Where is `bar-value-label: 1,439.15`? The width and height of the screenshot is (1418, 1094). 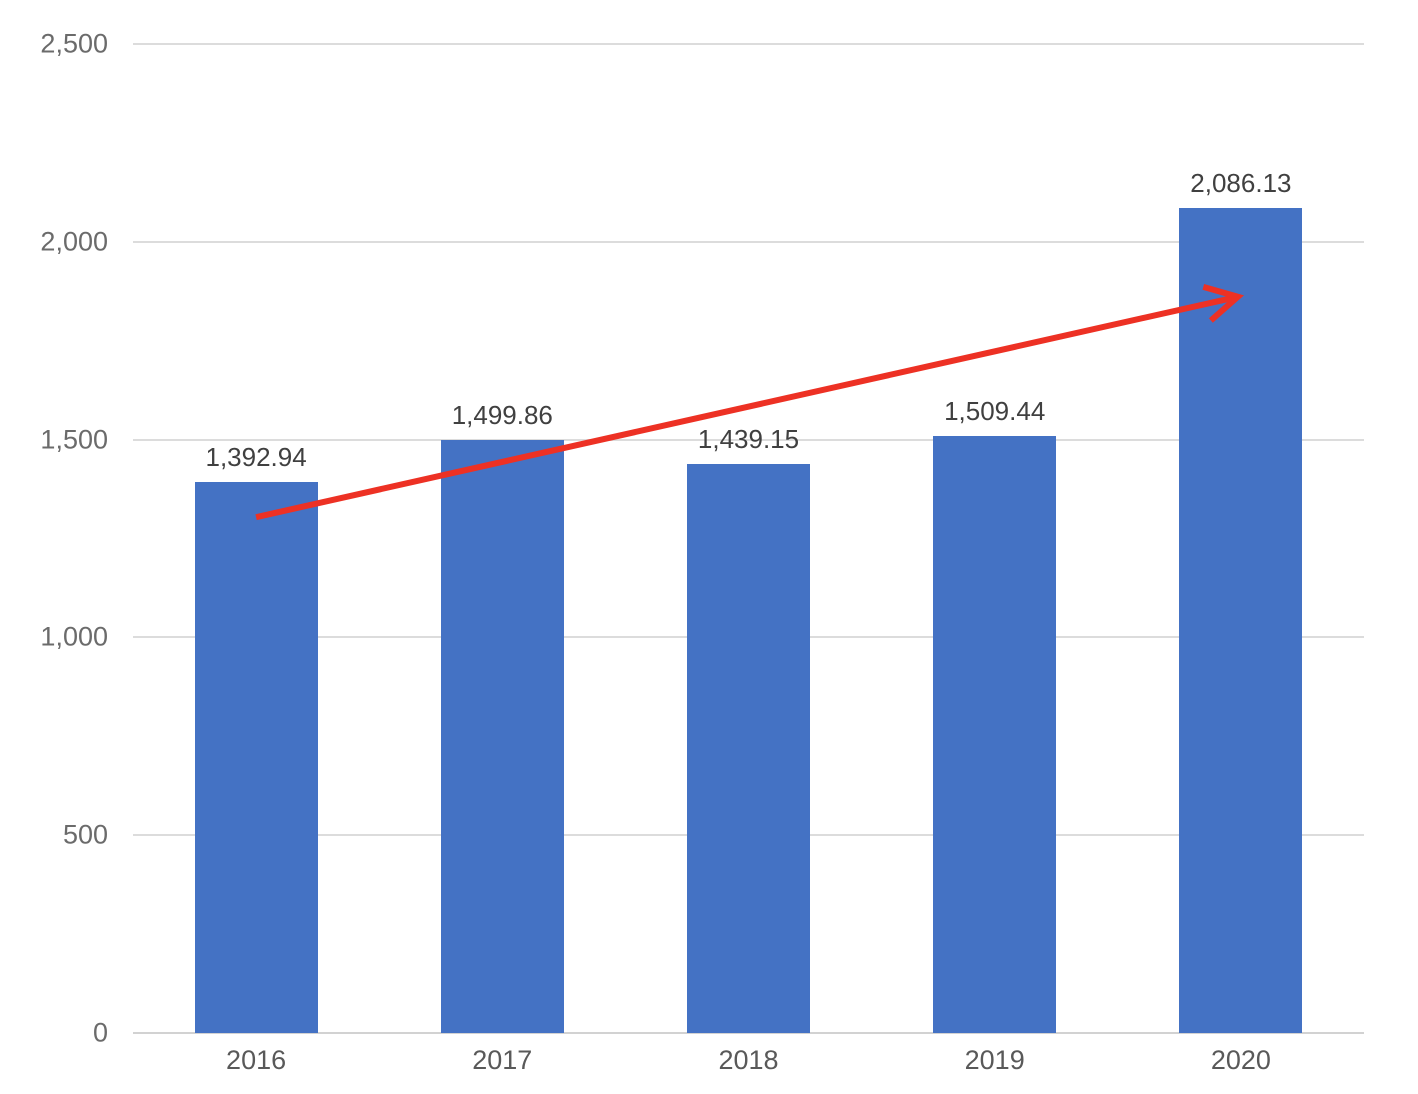 bar-value-label: 1,439.15 is located at coordinates (748, 438).